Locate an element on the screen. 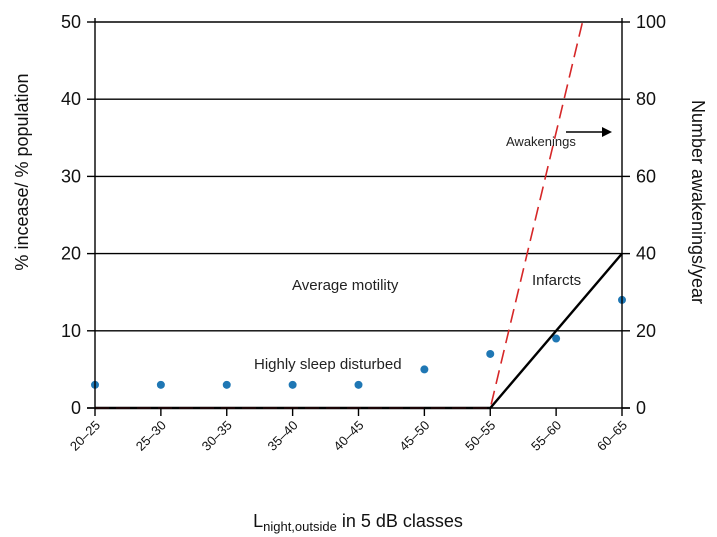  y-left-tick-label-10: 10 is located at coordinates (71, 331).